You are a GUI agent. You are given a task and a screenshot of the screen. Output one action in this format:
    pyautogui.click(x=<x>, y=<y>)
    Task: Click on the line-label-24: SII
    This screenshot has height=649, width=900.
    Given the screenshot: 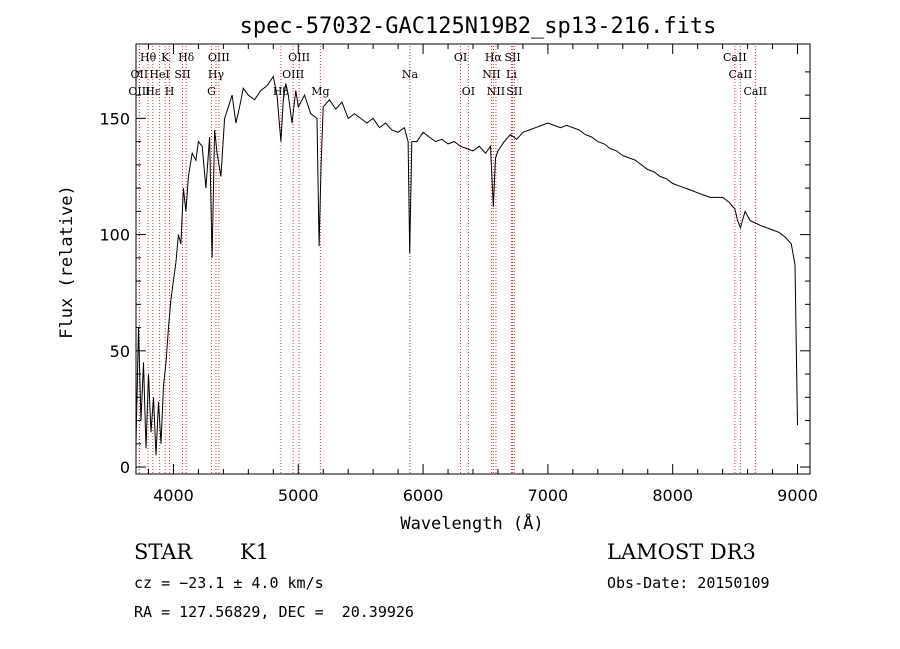 What is the action you would take?
    pyautogui.click(x=514, y=91)
    